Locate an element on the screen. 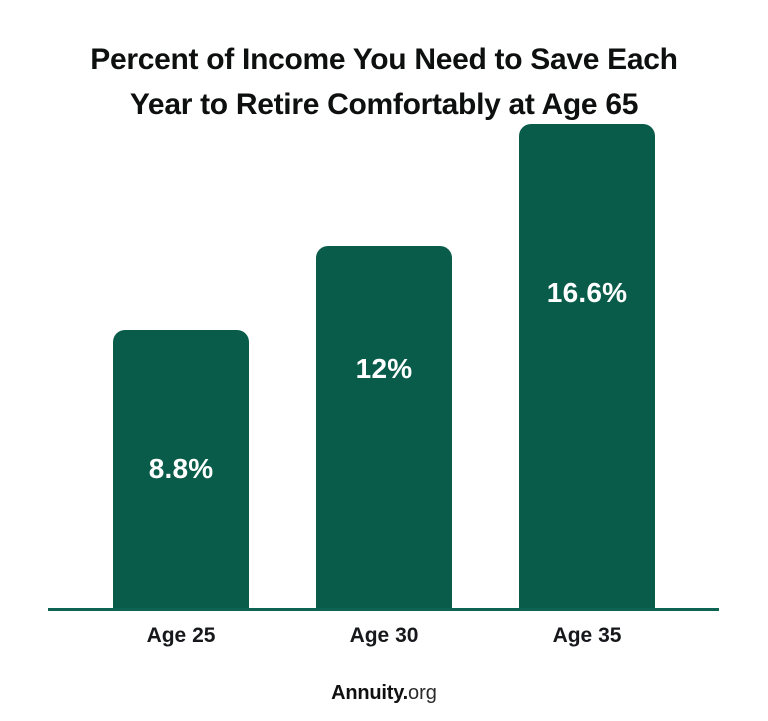  annuity-logo: Annuity.org is located at coordinates (384, 693).